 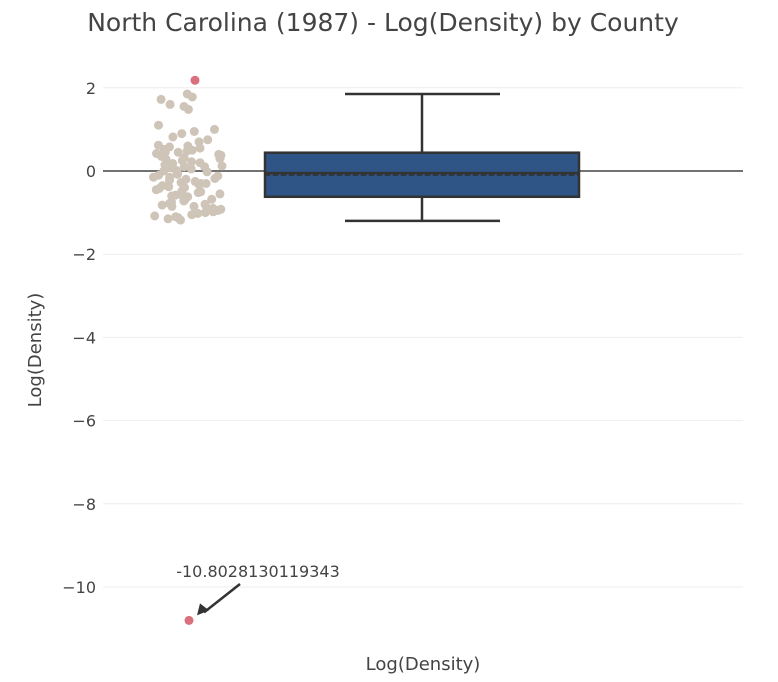 I want to click on y-tick-label: −10, so click(x=79, y=587).